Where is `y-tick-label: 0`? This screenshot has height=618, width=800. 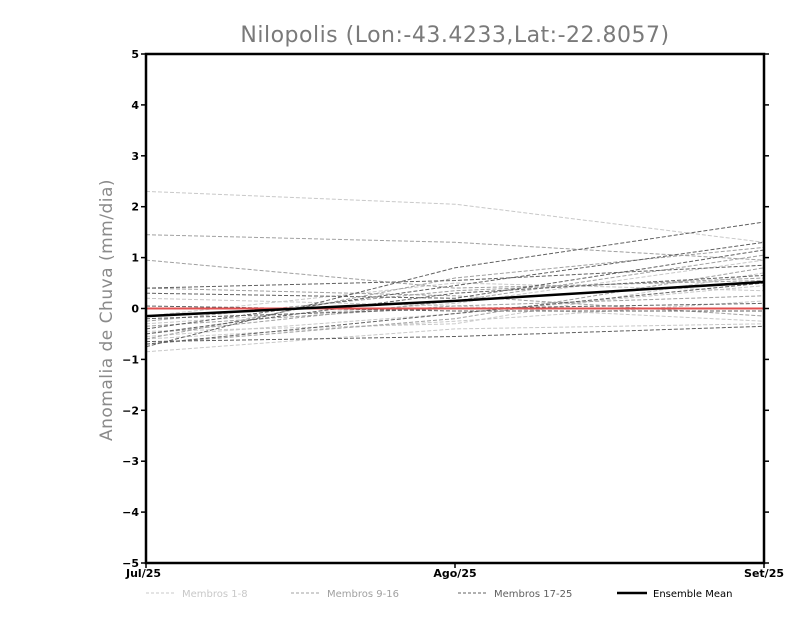
y-tick-label: 0 is located at coordinates (135, 309).